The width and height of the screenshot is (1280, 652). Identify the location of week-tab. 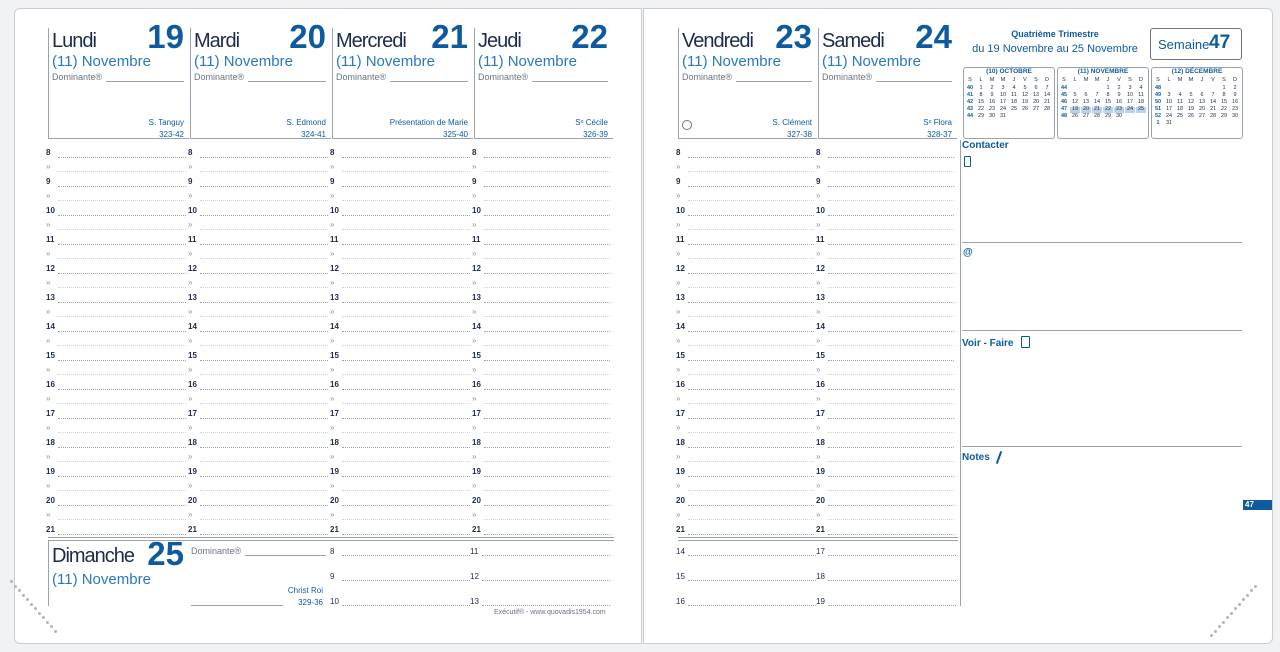
(1257, 505).